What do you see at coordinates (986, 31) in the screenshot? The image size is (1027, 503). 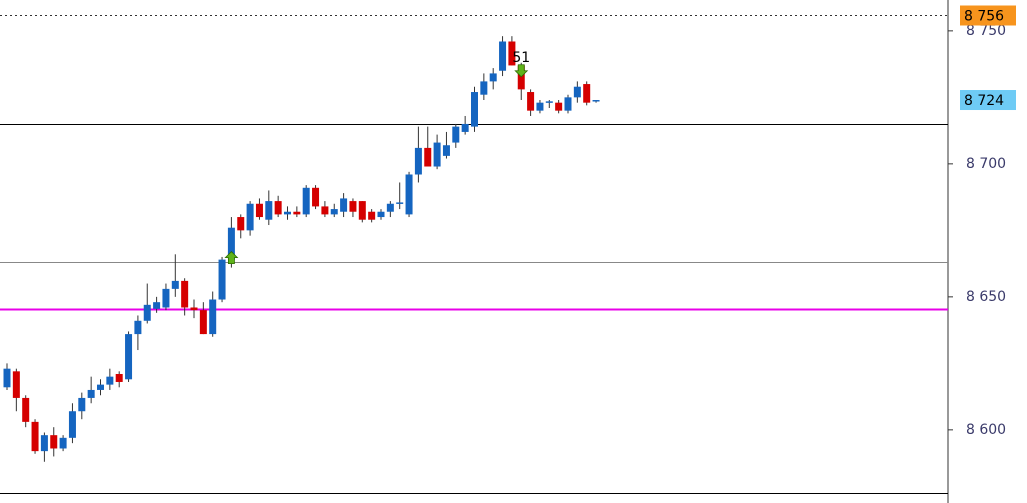 I see `y-tick-label: 8 750` at bounding box center [986, 31].